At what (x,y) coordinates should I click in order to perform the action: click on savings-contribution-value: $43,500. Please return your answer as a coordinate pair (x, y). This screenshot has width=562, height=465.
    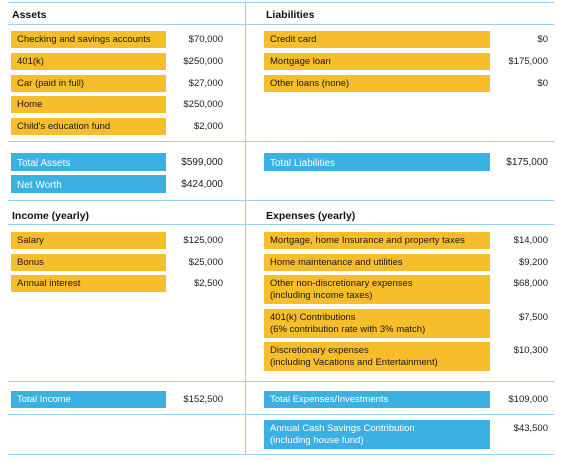
    Looking at the image, I should click on (530, 428).